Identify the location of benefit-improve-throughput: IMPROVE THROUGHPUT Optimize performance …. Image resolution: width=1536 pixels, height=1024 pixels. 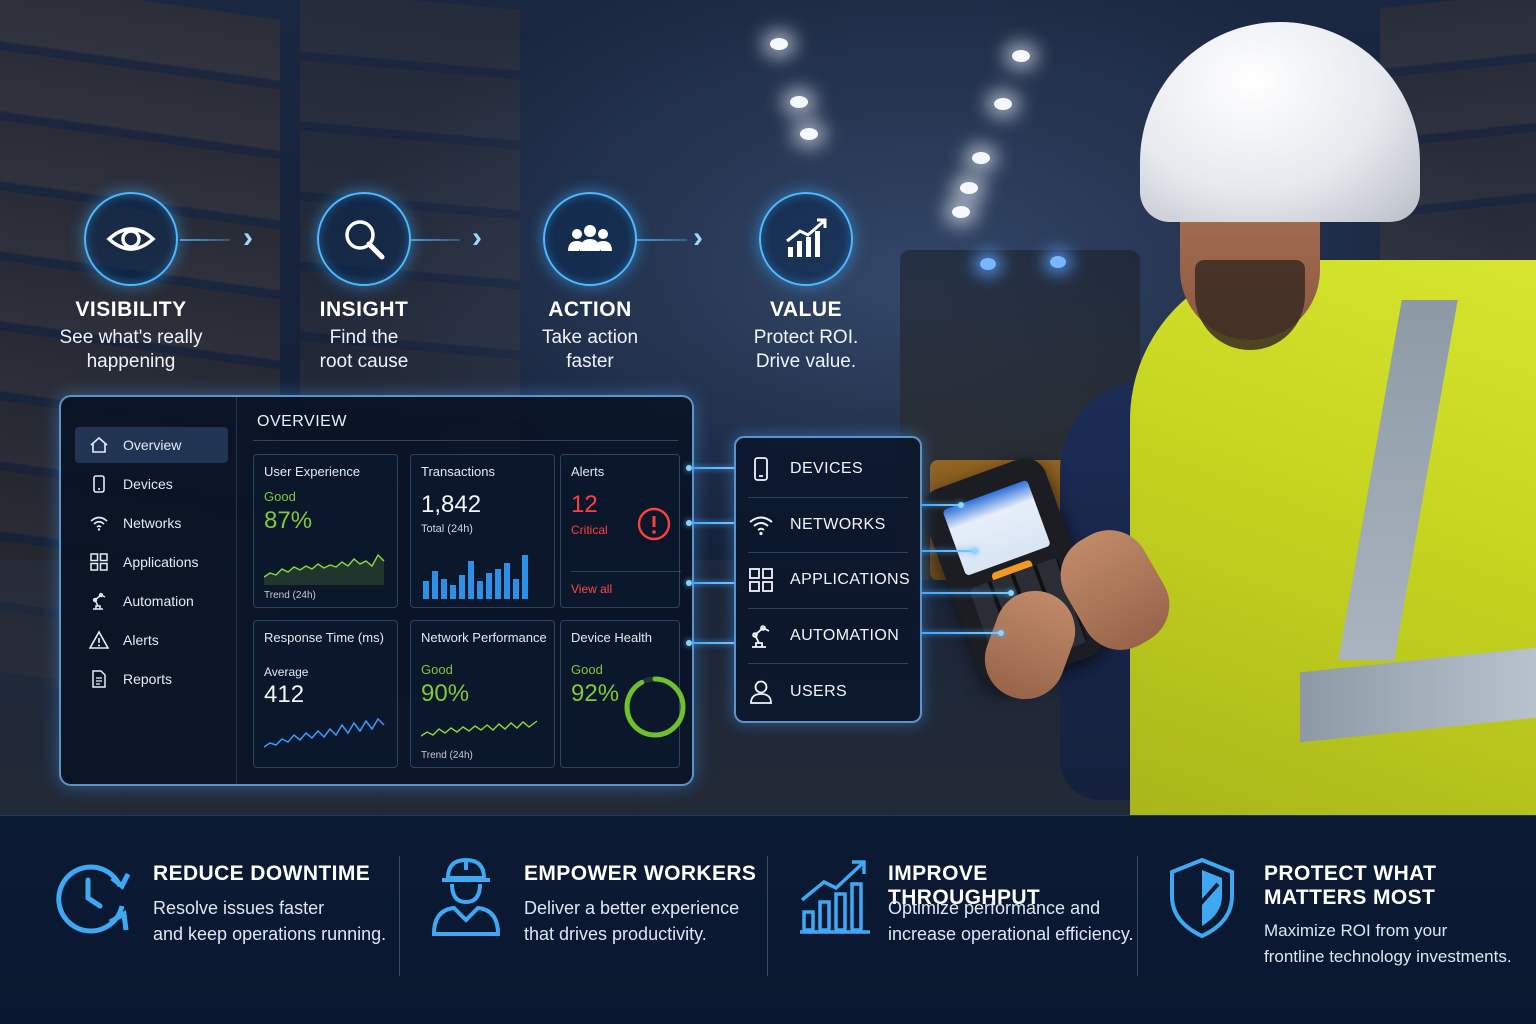
(953, 920).